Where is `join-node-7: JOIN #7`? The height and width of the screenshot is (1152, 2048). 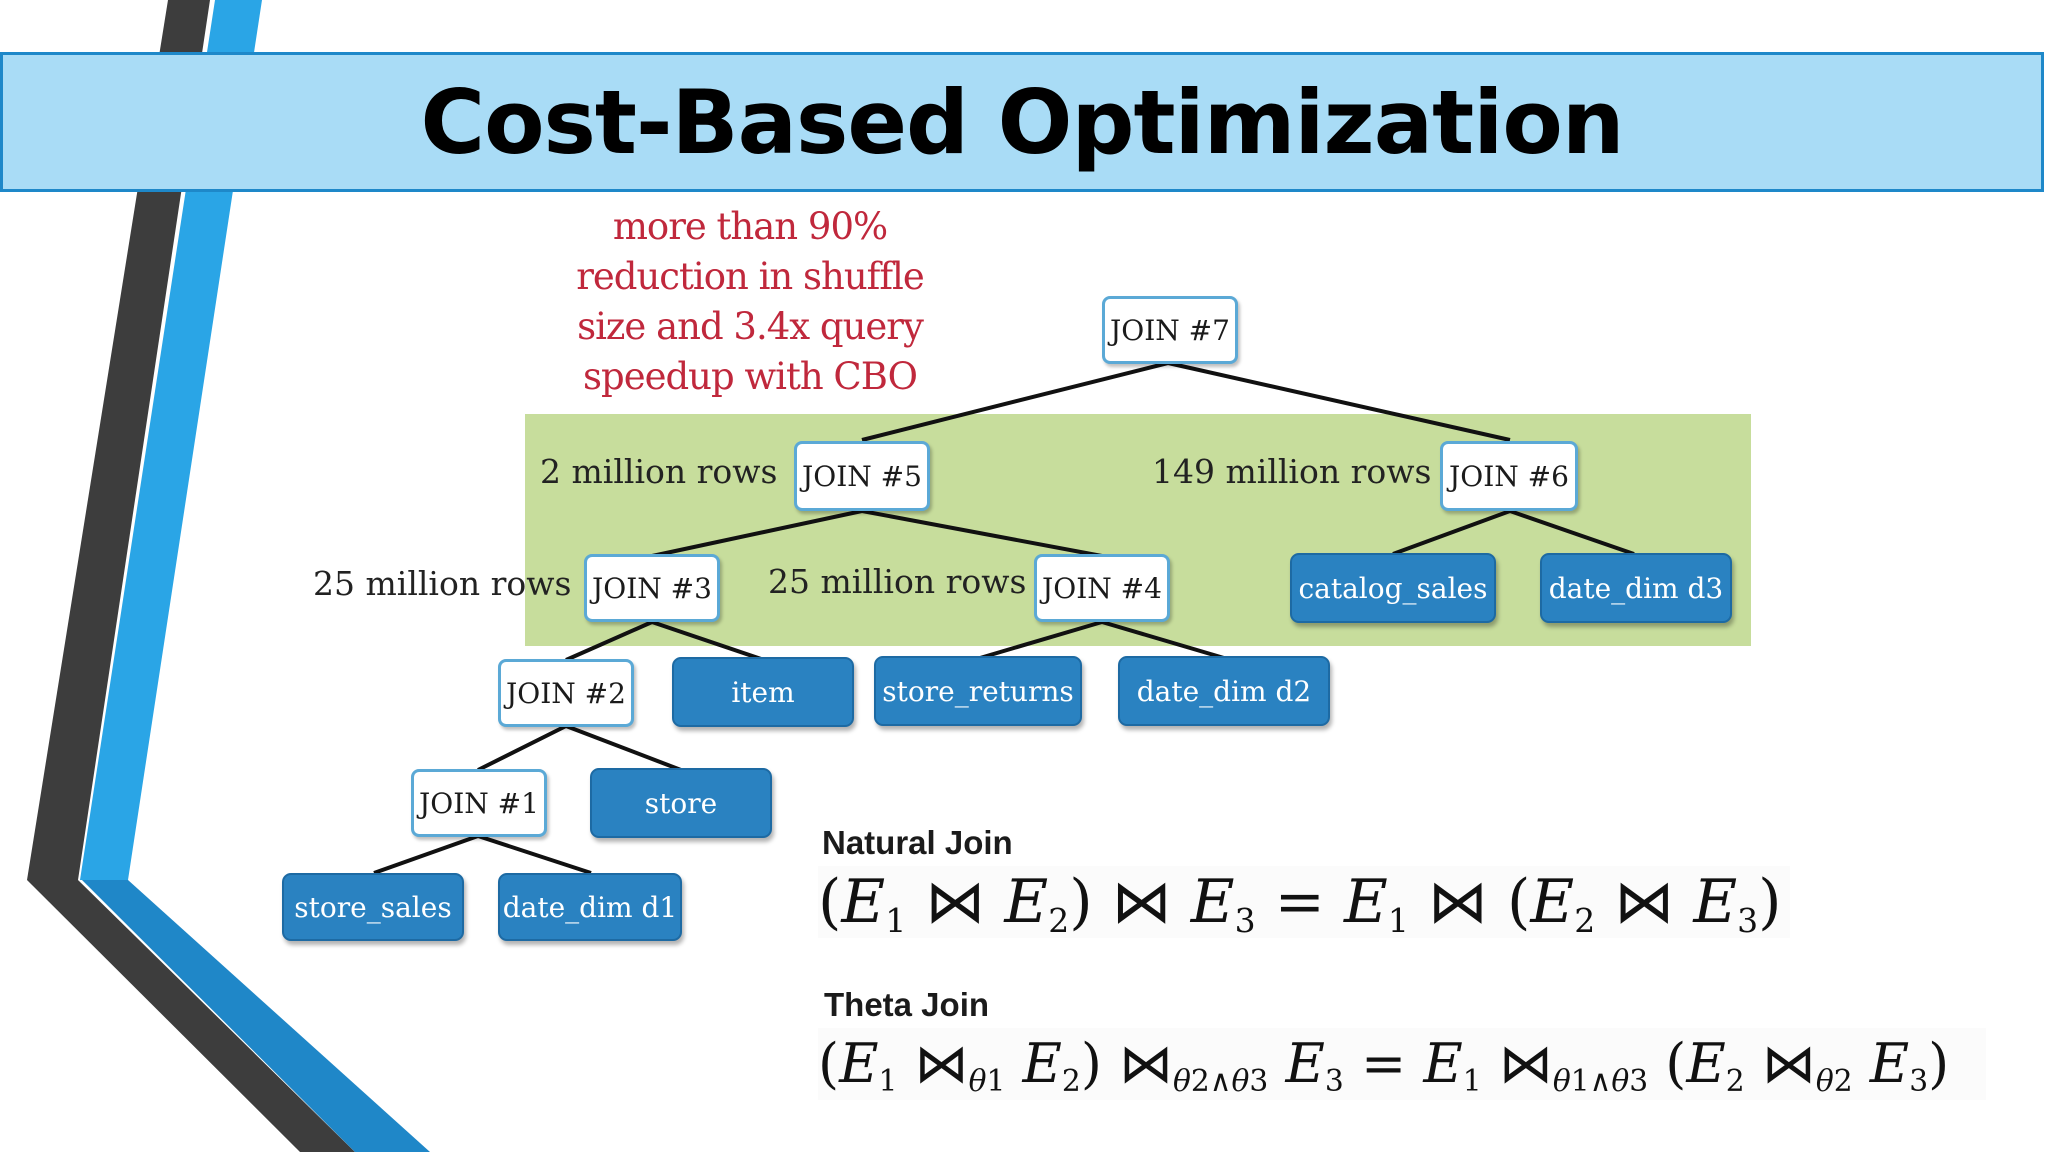 join-node-7: JOIN #7 is located at coordinates (1170, 330).